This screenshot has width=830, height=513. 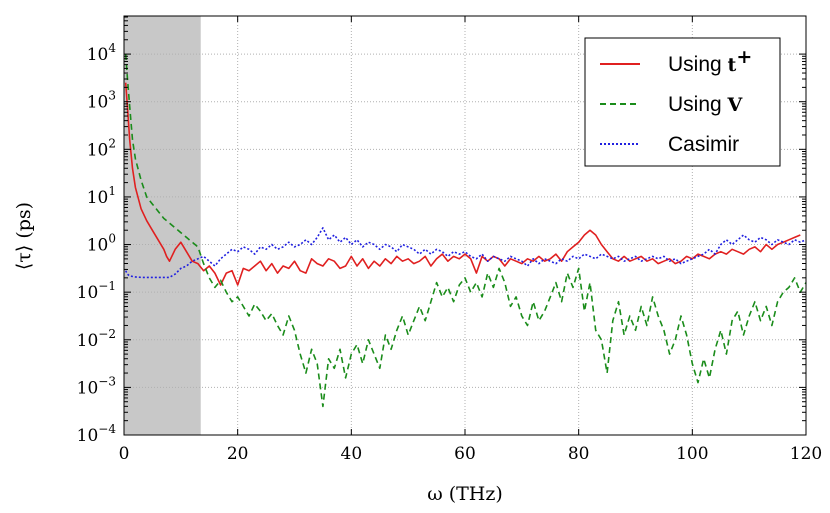 What do you see at coordinates (465, 454) in the screenshot?
I see `x-tick-label: 60` at bounding box center [465, 454].